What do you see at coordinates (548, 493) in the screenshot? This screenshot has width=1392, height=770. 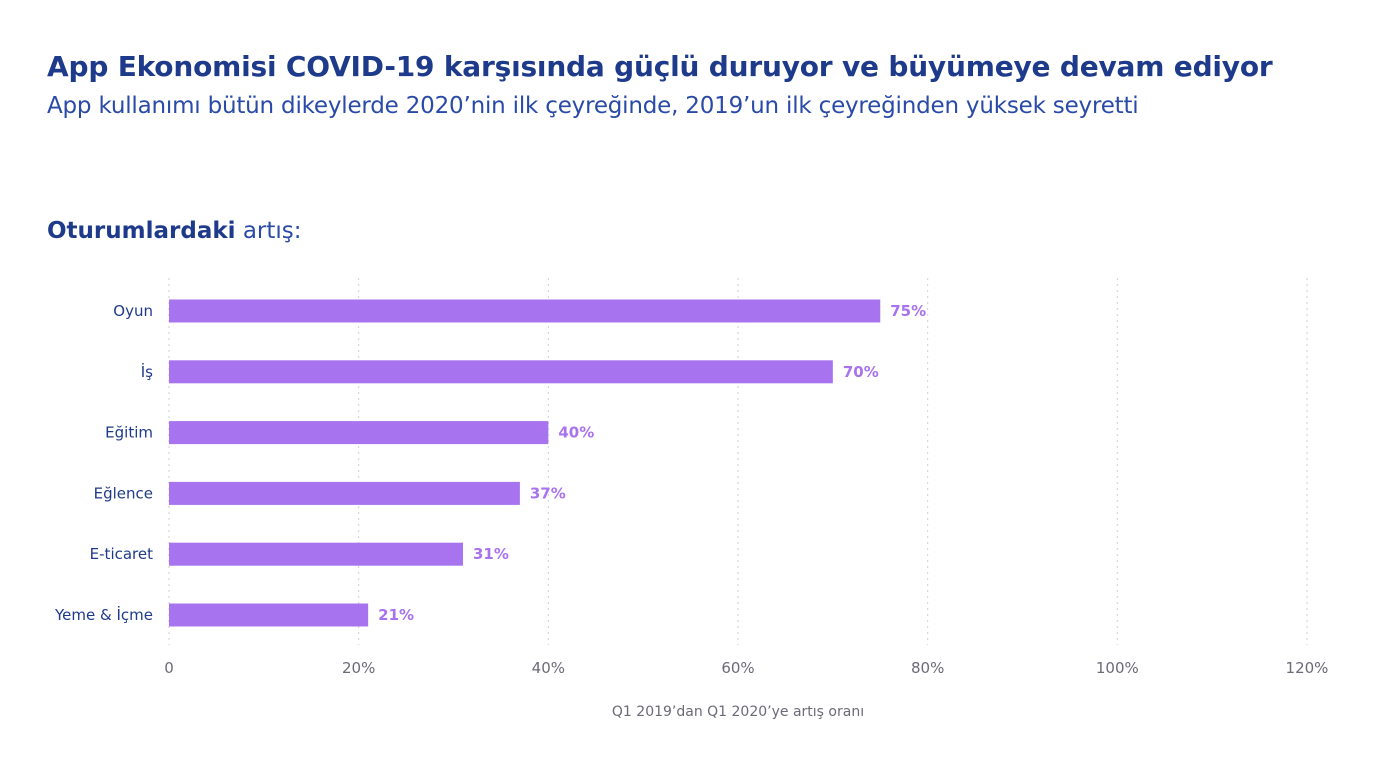 I see `value-label: 37%` at bounding box center [548, 493].